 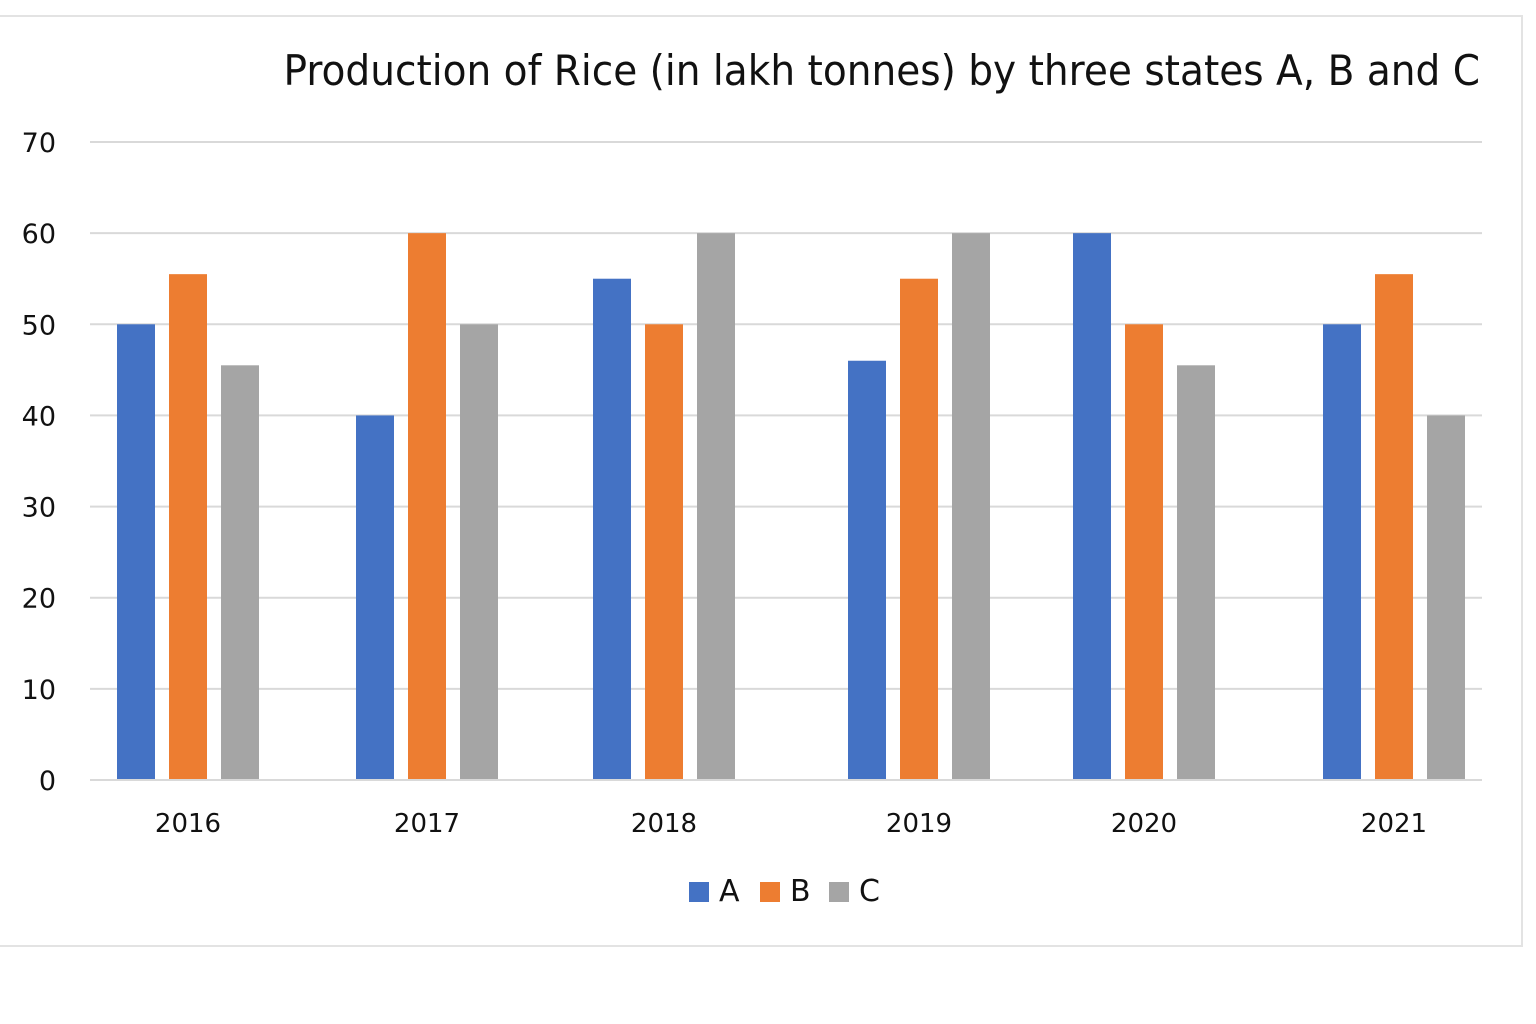 I want to click on bar-a-2016, so click(x=136, y=551).